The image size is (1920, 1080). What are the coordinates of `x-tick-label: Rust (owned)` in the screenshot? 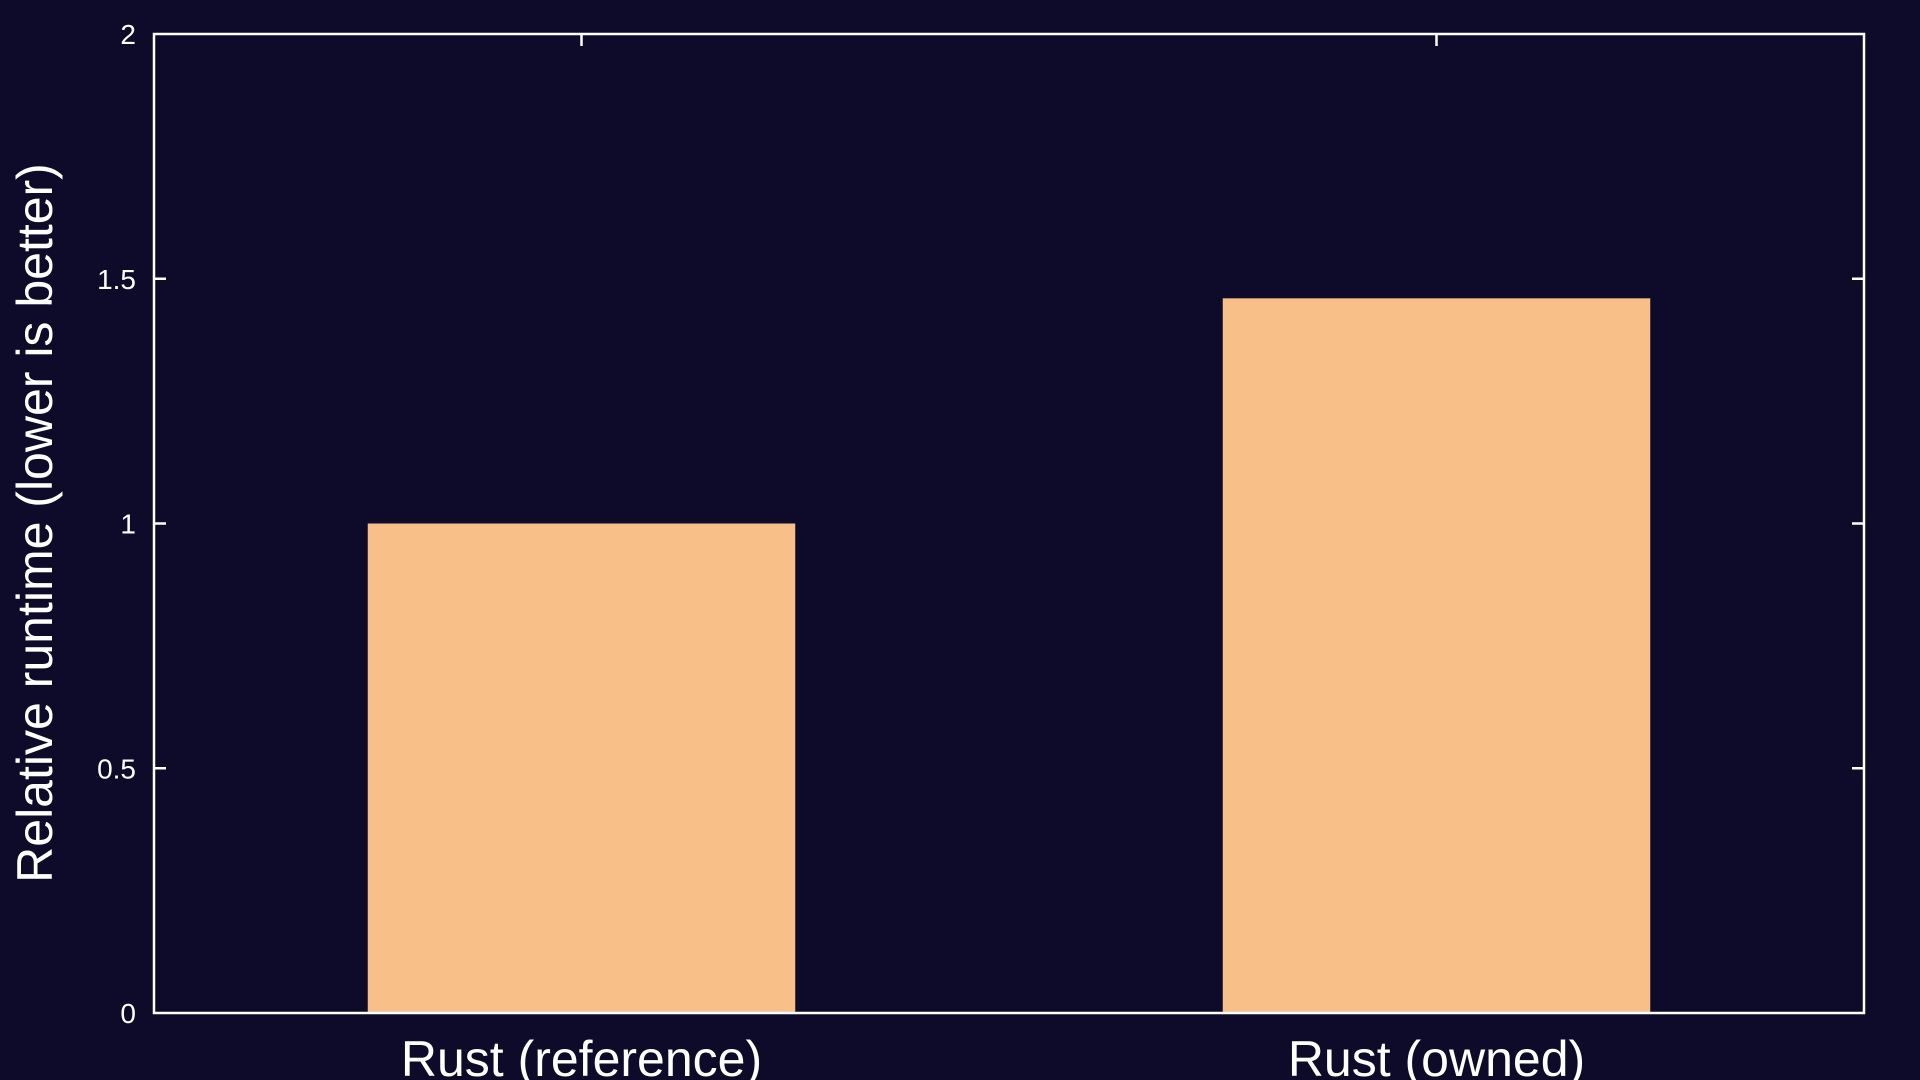 It's located at (1436, 1055).